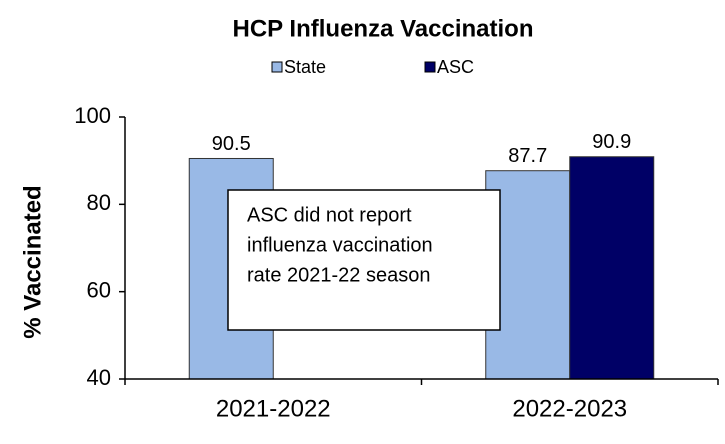  I want to click on y-tick-label: 100, so click(92, 115).